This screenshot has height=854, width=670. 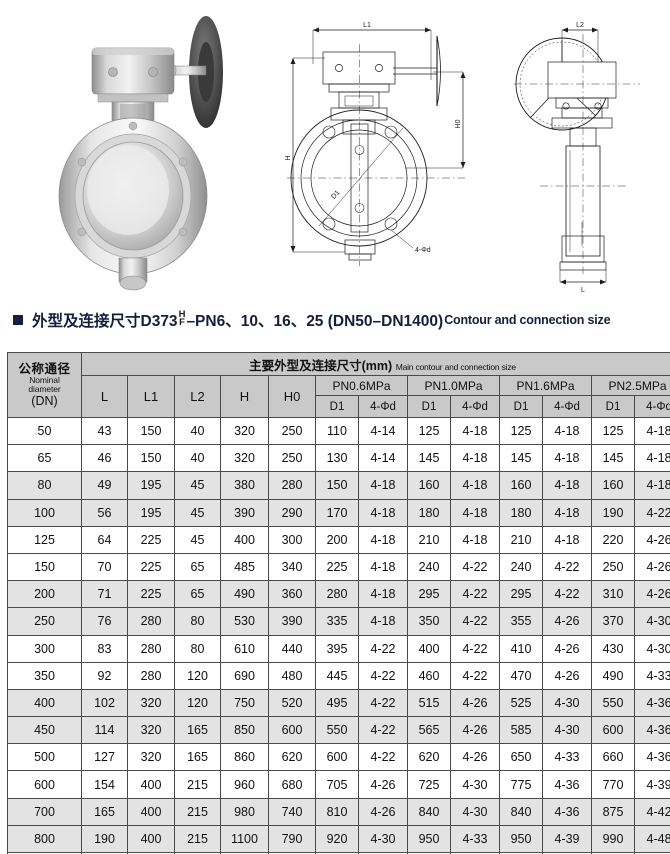 What do you see at coordinates (429, 485) in the screenshot?
I see `cell-pn10-d1: 160` at bounding box center [429, 485].